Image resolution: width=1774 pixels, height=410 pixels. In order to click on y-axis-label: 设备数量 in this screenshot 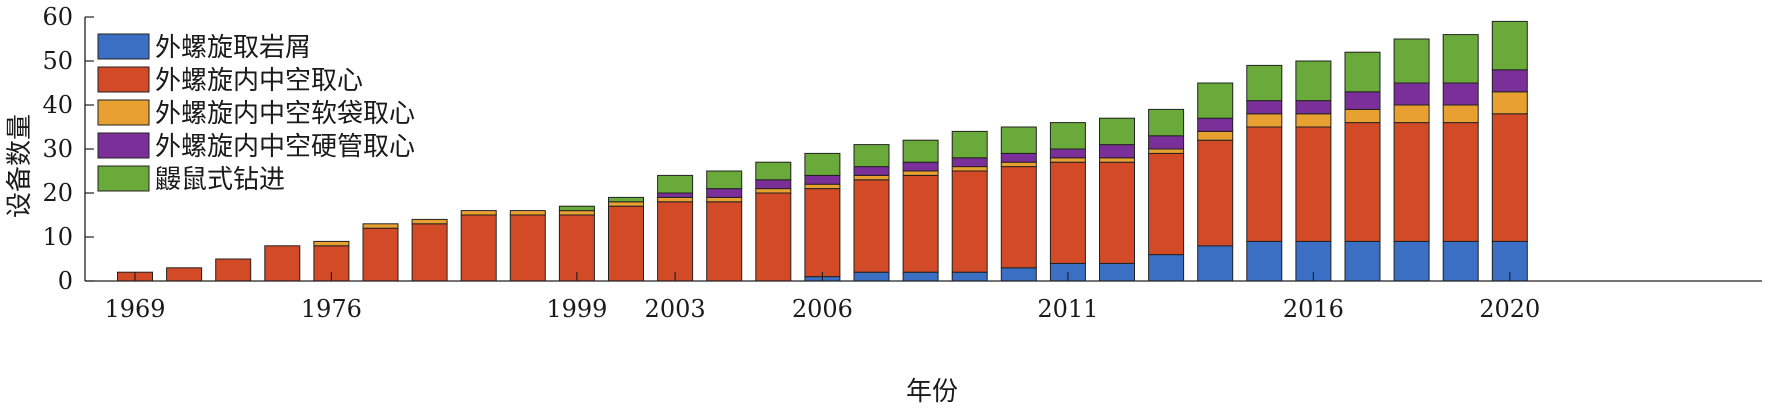, I will do `click(20, 166)`.